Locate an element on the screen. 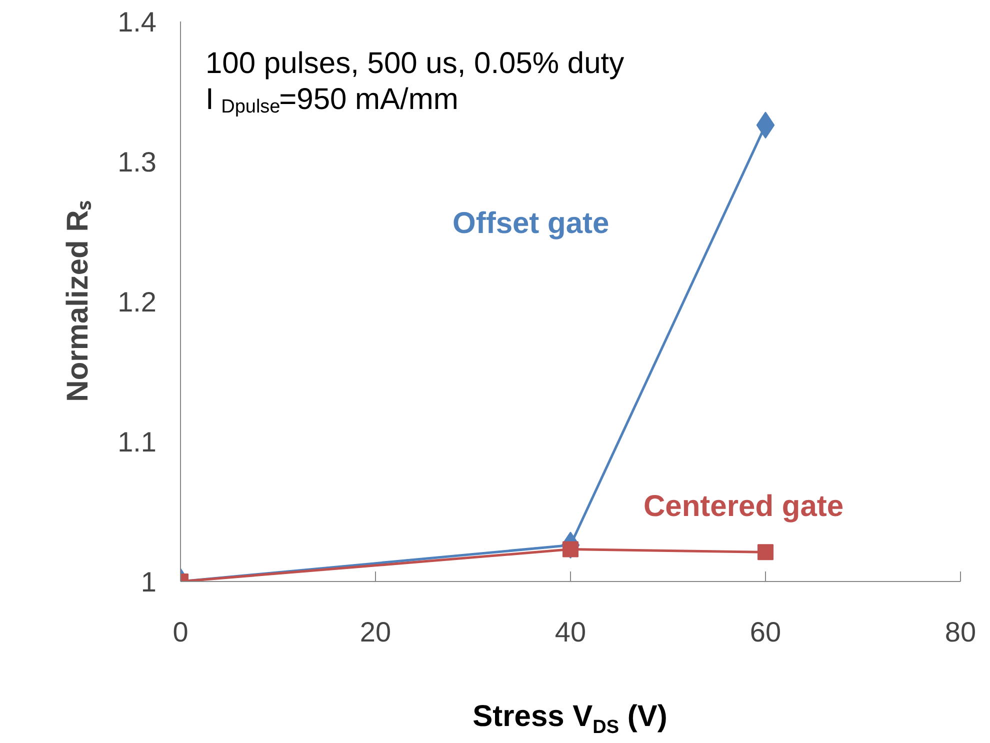 This screenshot has width=990, height=743. annotation: 100 pulses, 500 us, 0.05% duty is located at coordinates (415, 63).